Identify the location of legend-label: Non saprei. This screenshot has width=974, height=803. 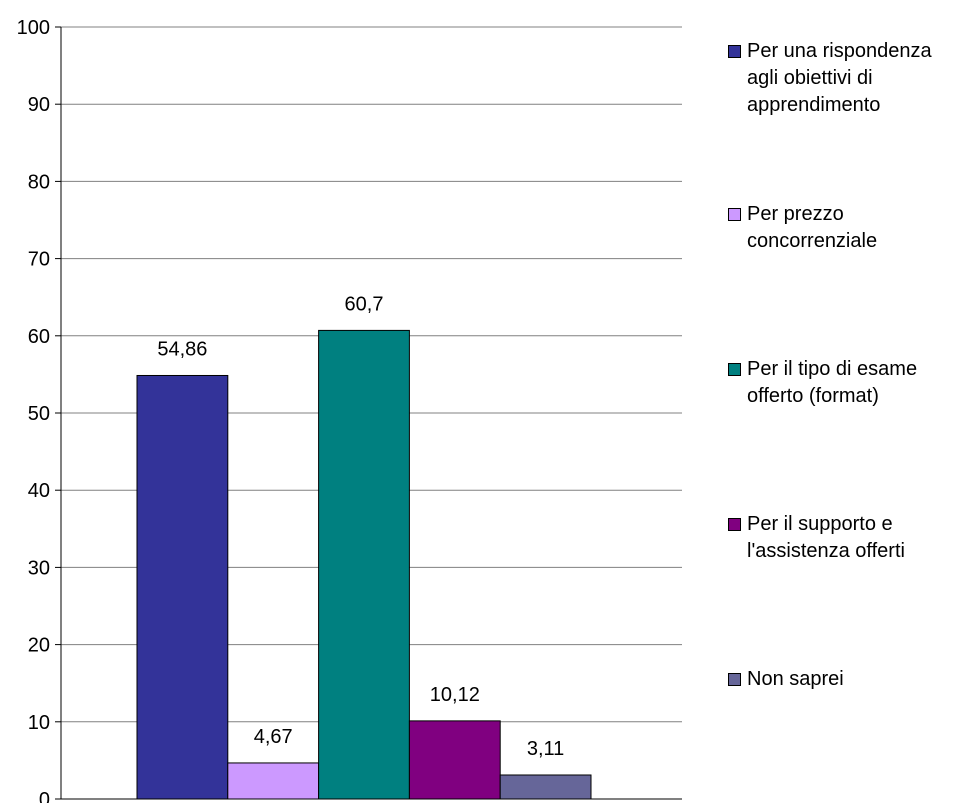
(795, 679).